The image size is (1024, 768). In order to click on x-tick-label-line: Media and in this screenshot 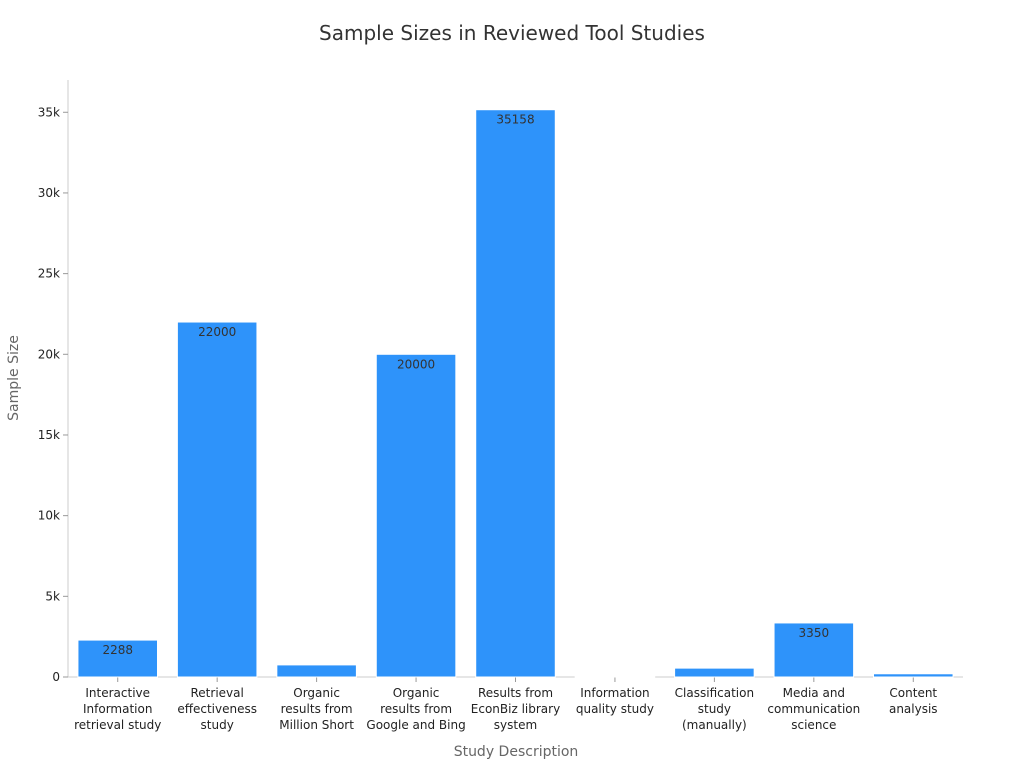, I will do `click(814, 693)`.